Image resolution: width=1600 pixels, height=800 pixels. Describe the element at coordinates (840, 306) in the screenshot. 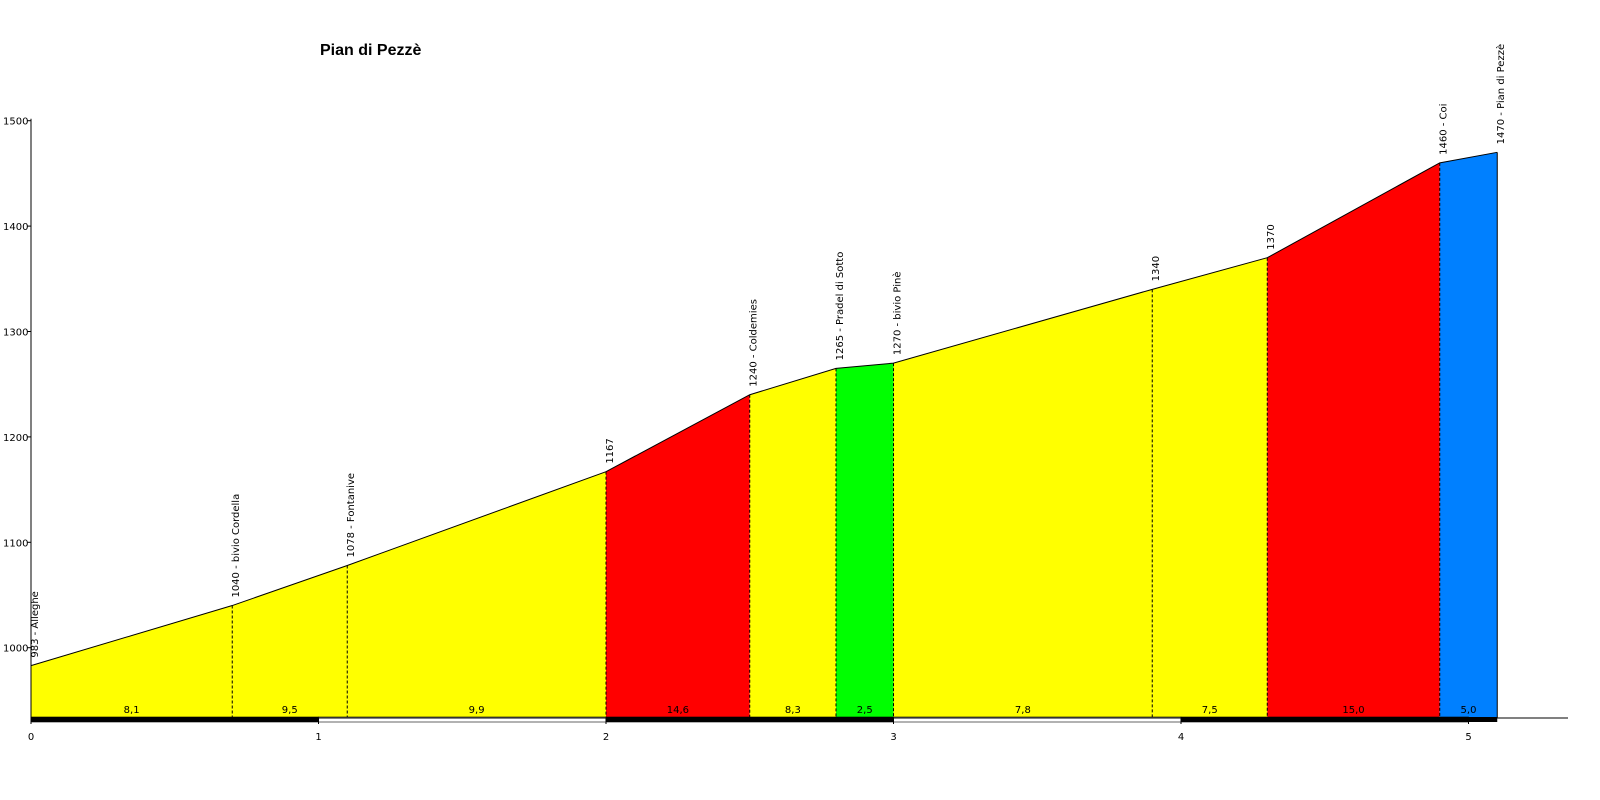

I see `point-label: 1265 - Pradel di Sotto` at that location.